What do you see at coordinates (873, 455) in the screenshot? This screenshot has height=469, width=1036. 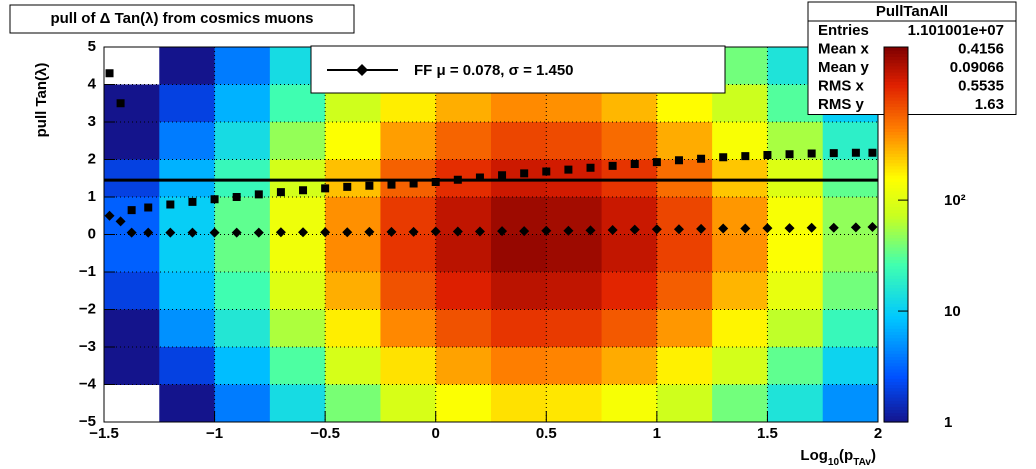 I see `x-axis-label-part: )` at bounding box center [873, 455].